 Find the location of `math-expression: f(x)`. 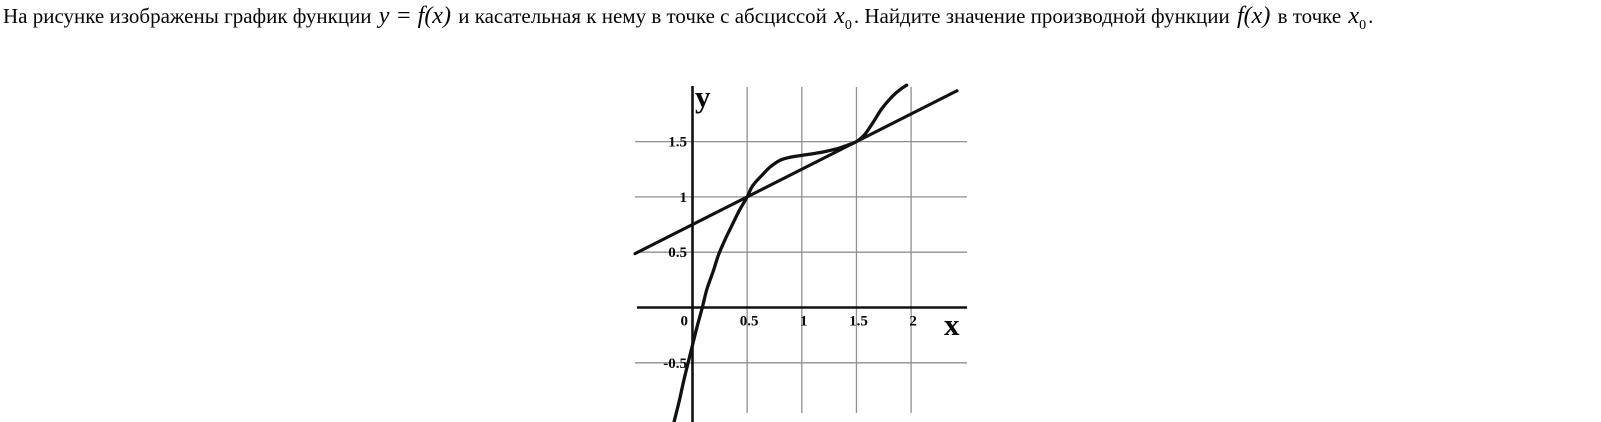

math-expression: f(x) is located at coordinates (1254, 16).